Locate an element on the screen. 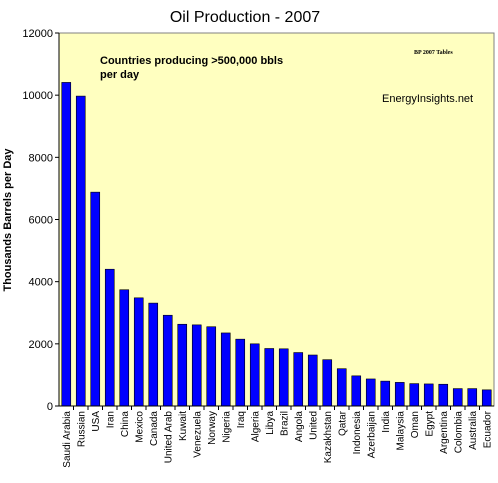  bar-iraq is located at coordinates (240, 372).